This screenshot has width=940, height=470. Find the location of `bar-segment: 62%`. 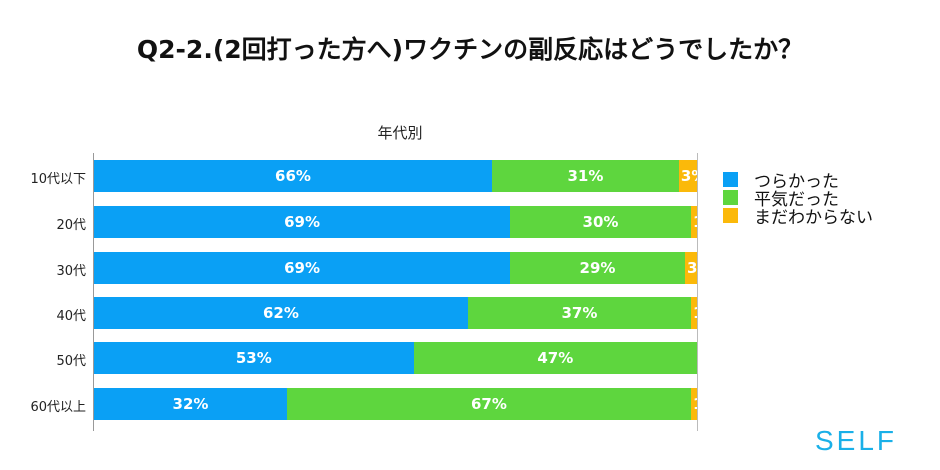

bar-segment: 62% is located at coordinates (281, 313).